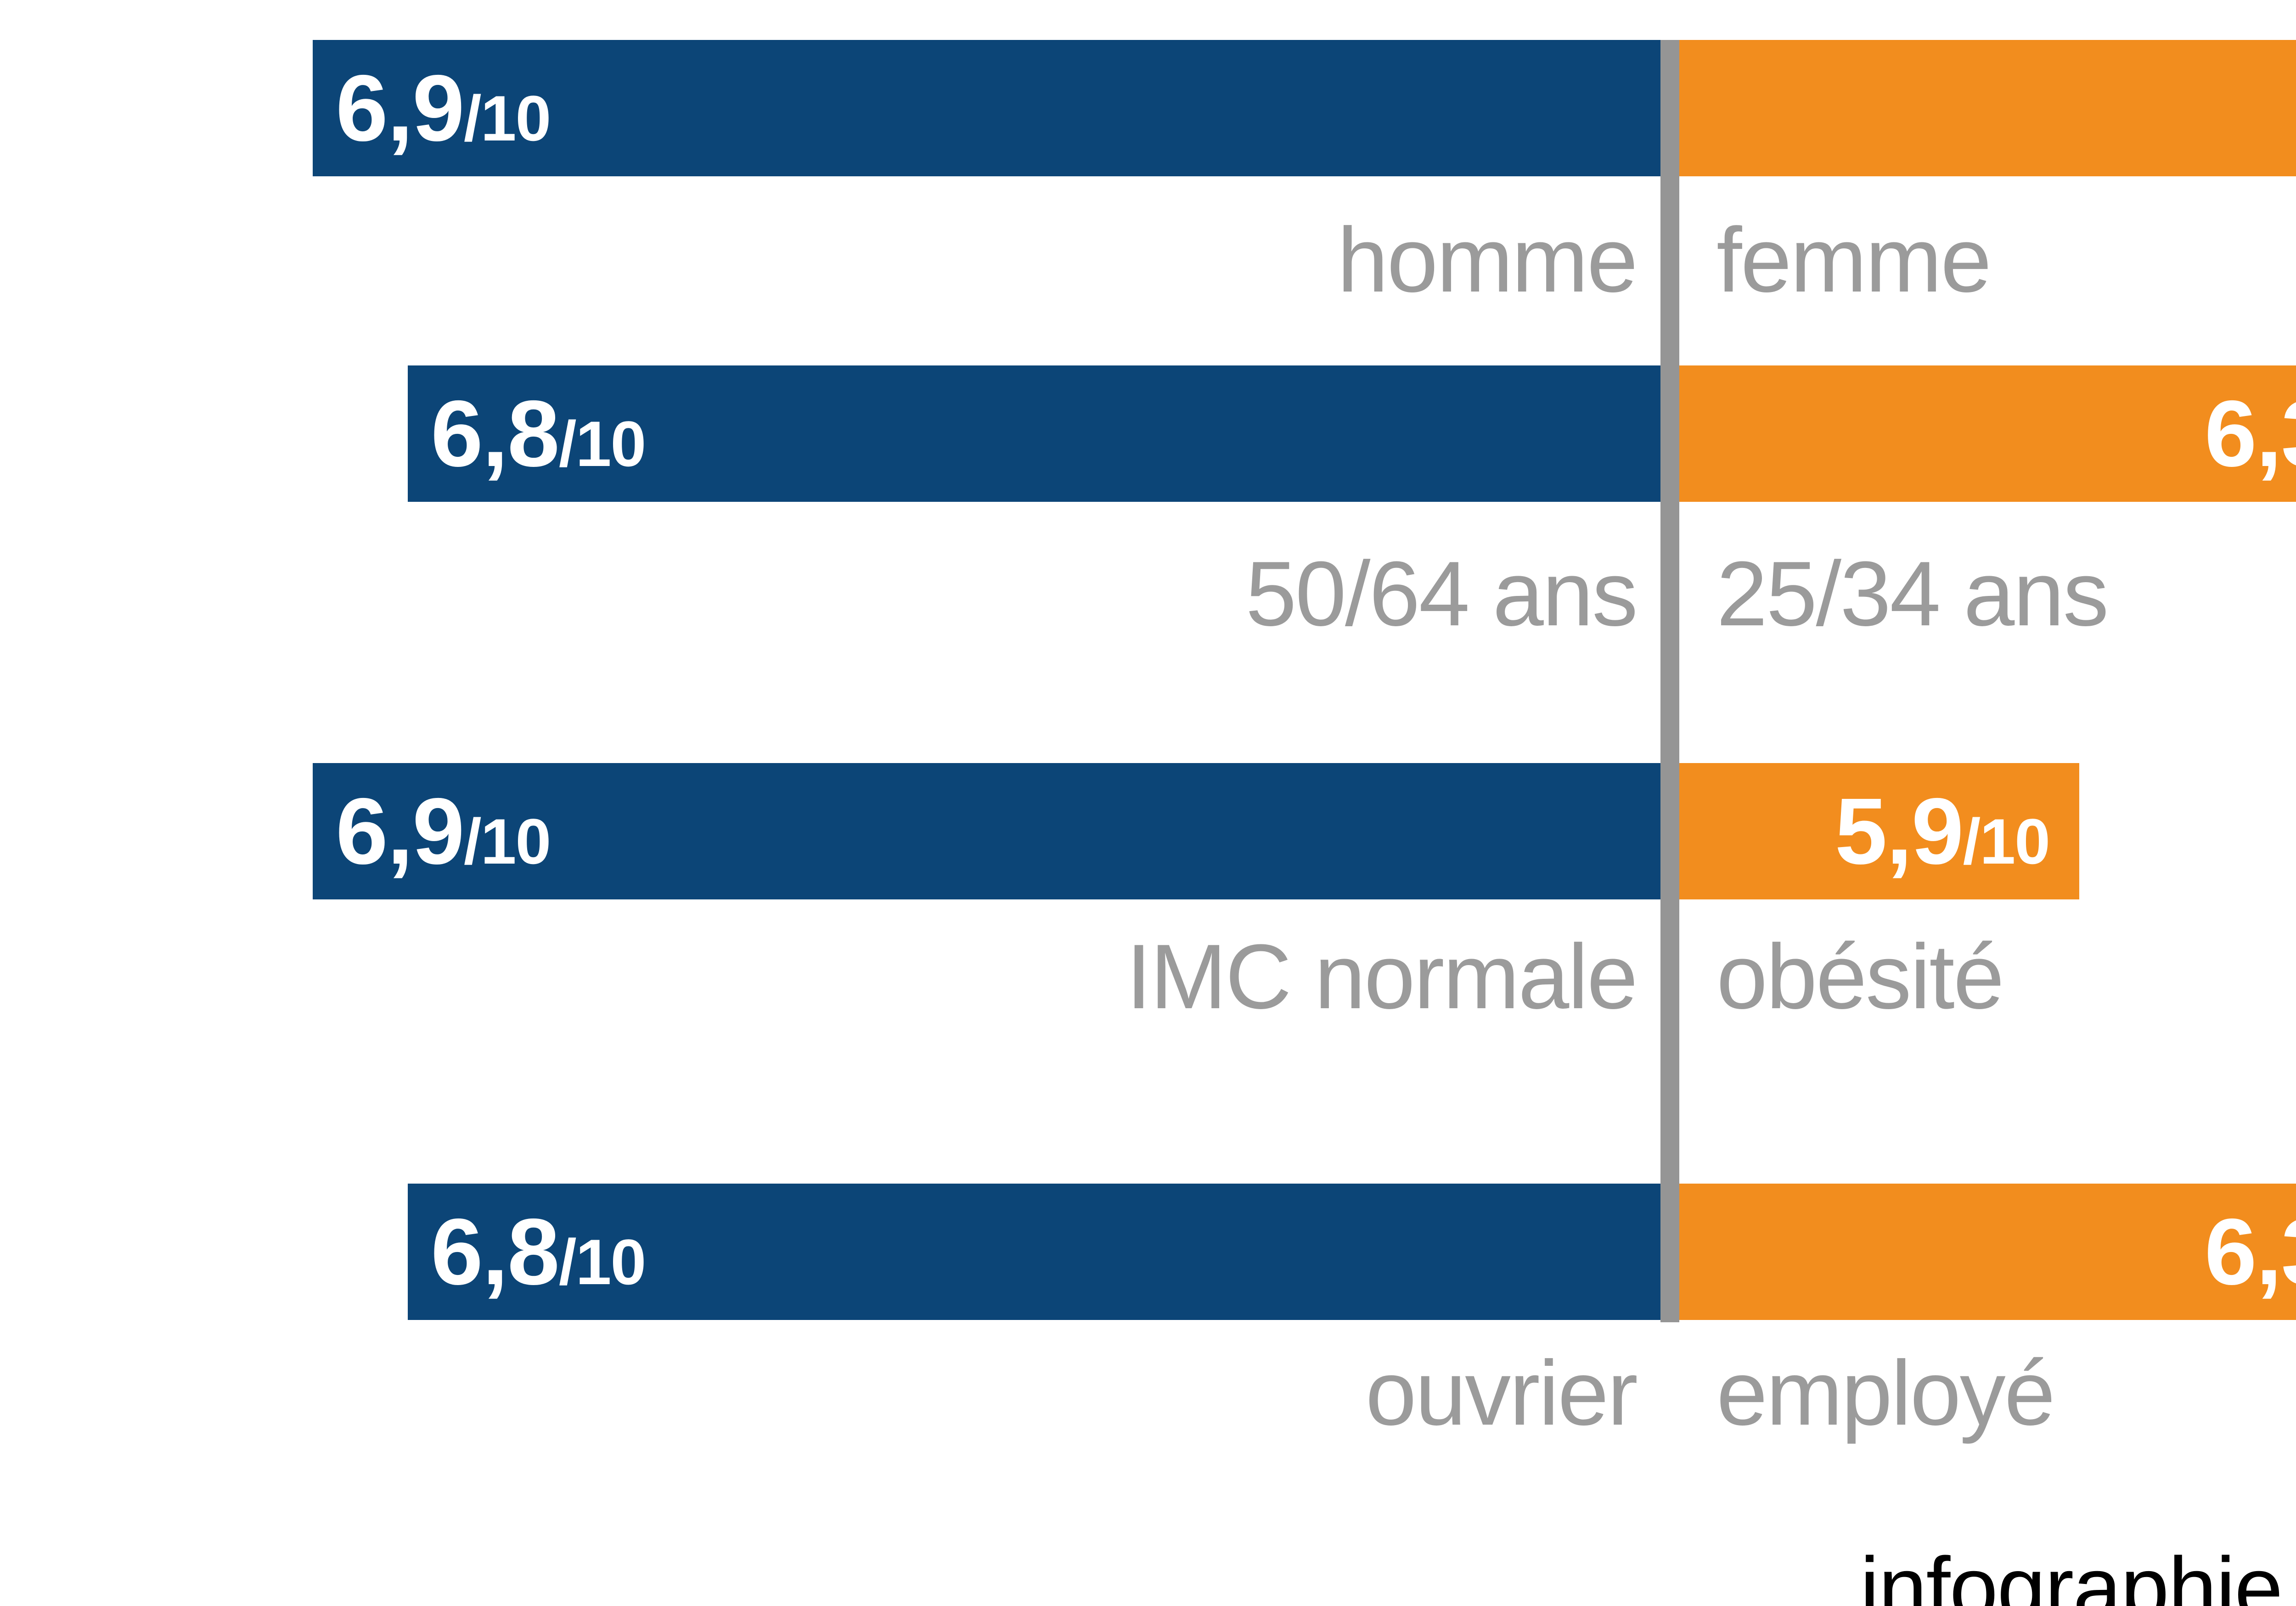  What do you see at coordinates (1382, 977) in the screenshot?
I see `label-row3-left: IMC normale` at bounding box center [1382, 977].